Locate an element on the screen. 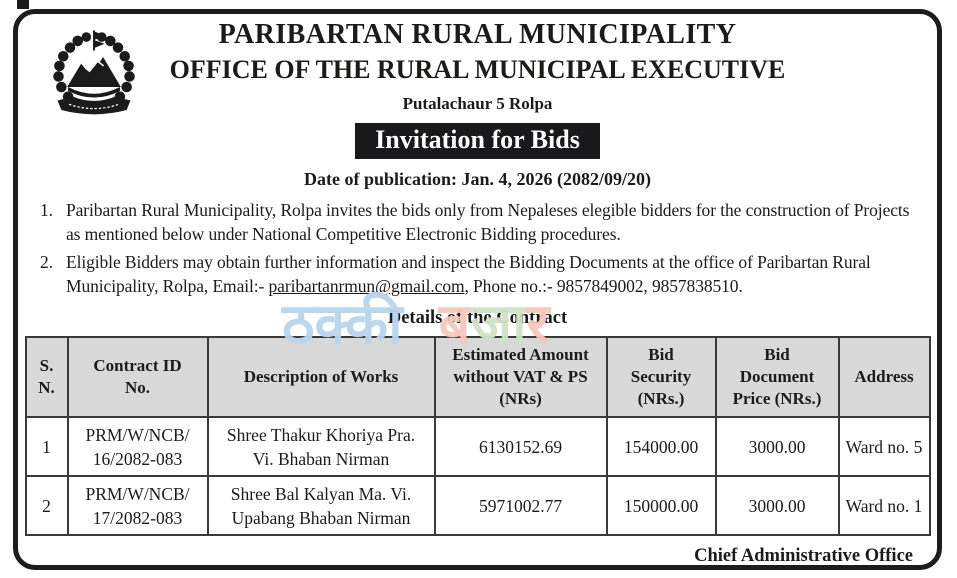  notice-number: 2. is located at coordinates (46, 262).